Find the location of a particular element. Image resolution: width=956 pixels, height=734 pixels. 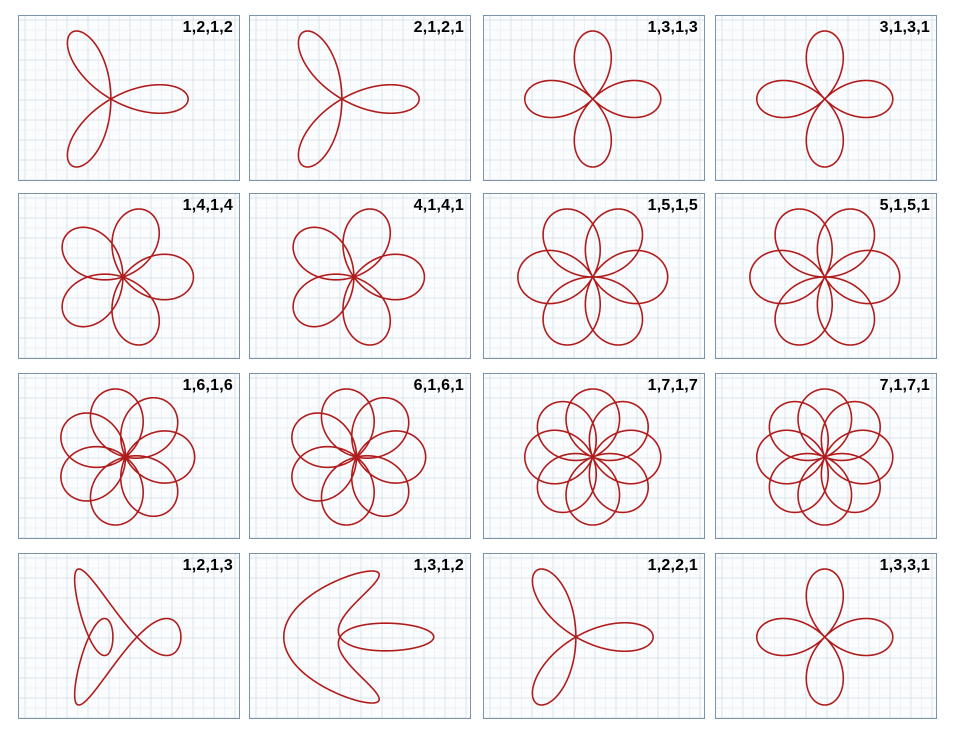

curve-panel: 1,7,1,7 is located at coordinates (594, 456).